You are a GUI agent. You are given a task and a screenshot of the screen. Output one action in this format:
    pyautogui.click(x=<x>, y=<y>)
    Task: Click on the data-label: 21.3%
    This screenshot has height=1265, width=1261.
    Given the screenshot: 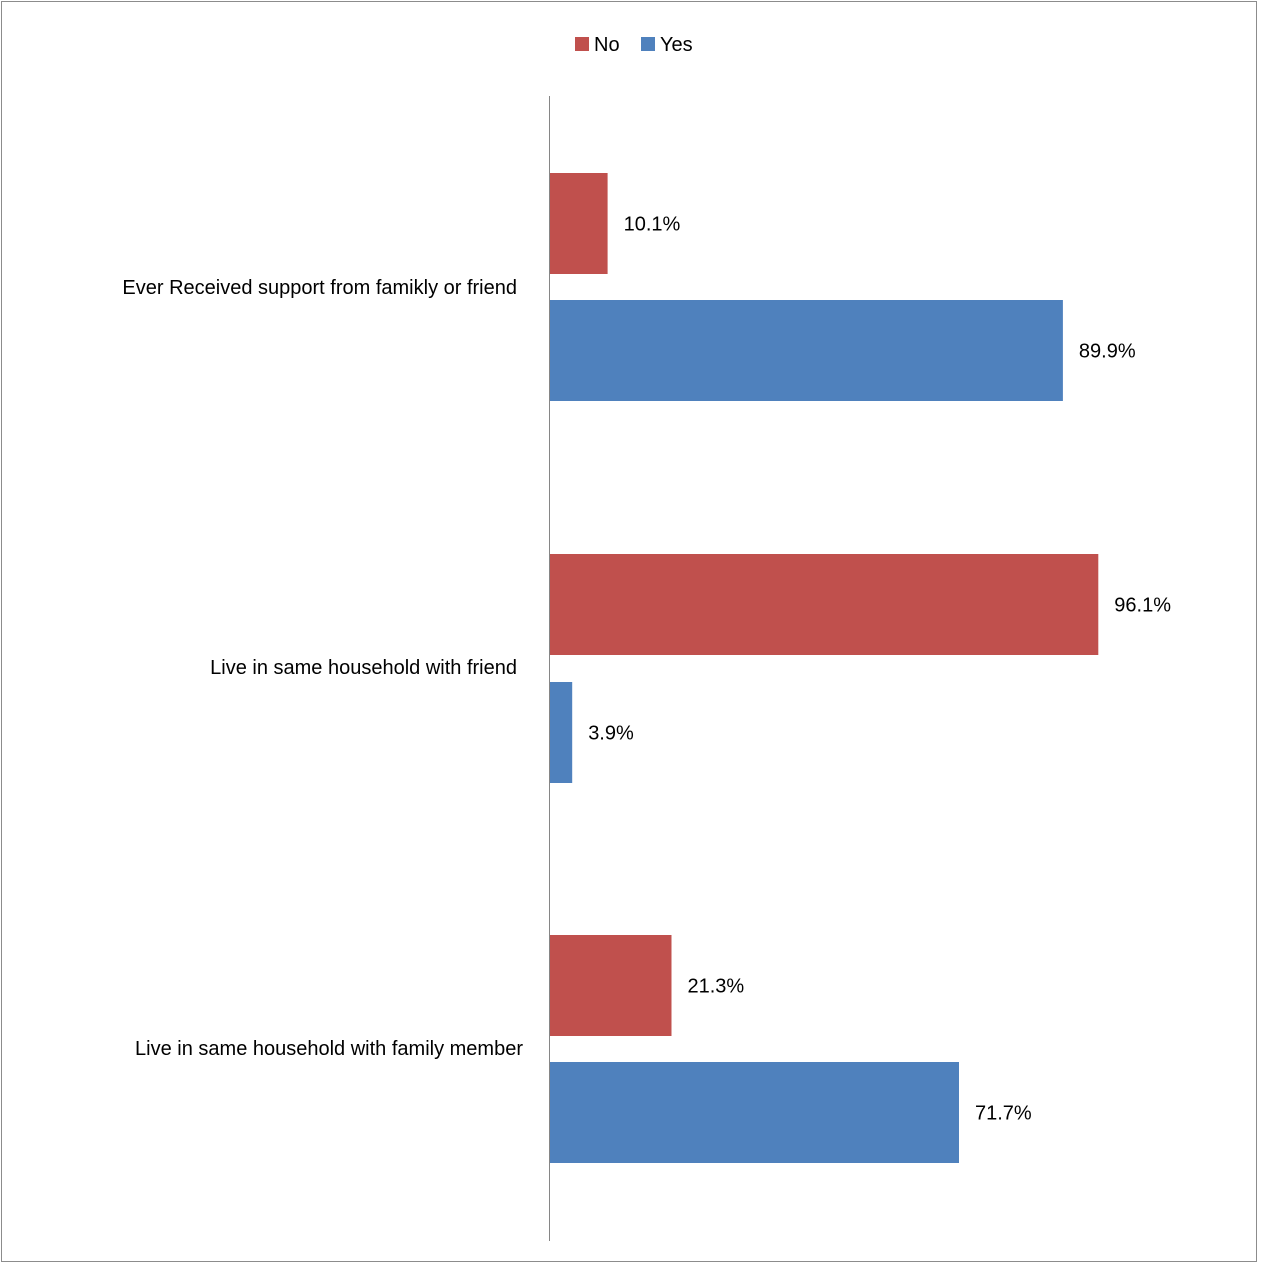 What is the action you would take?
    pyautogui.click(x=716, y=987)
    